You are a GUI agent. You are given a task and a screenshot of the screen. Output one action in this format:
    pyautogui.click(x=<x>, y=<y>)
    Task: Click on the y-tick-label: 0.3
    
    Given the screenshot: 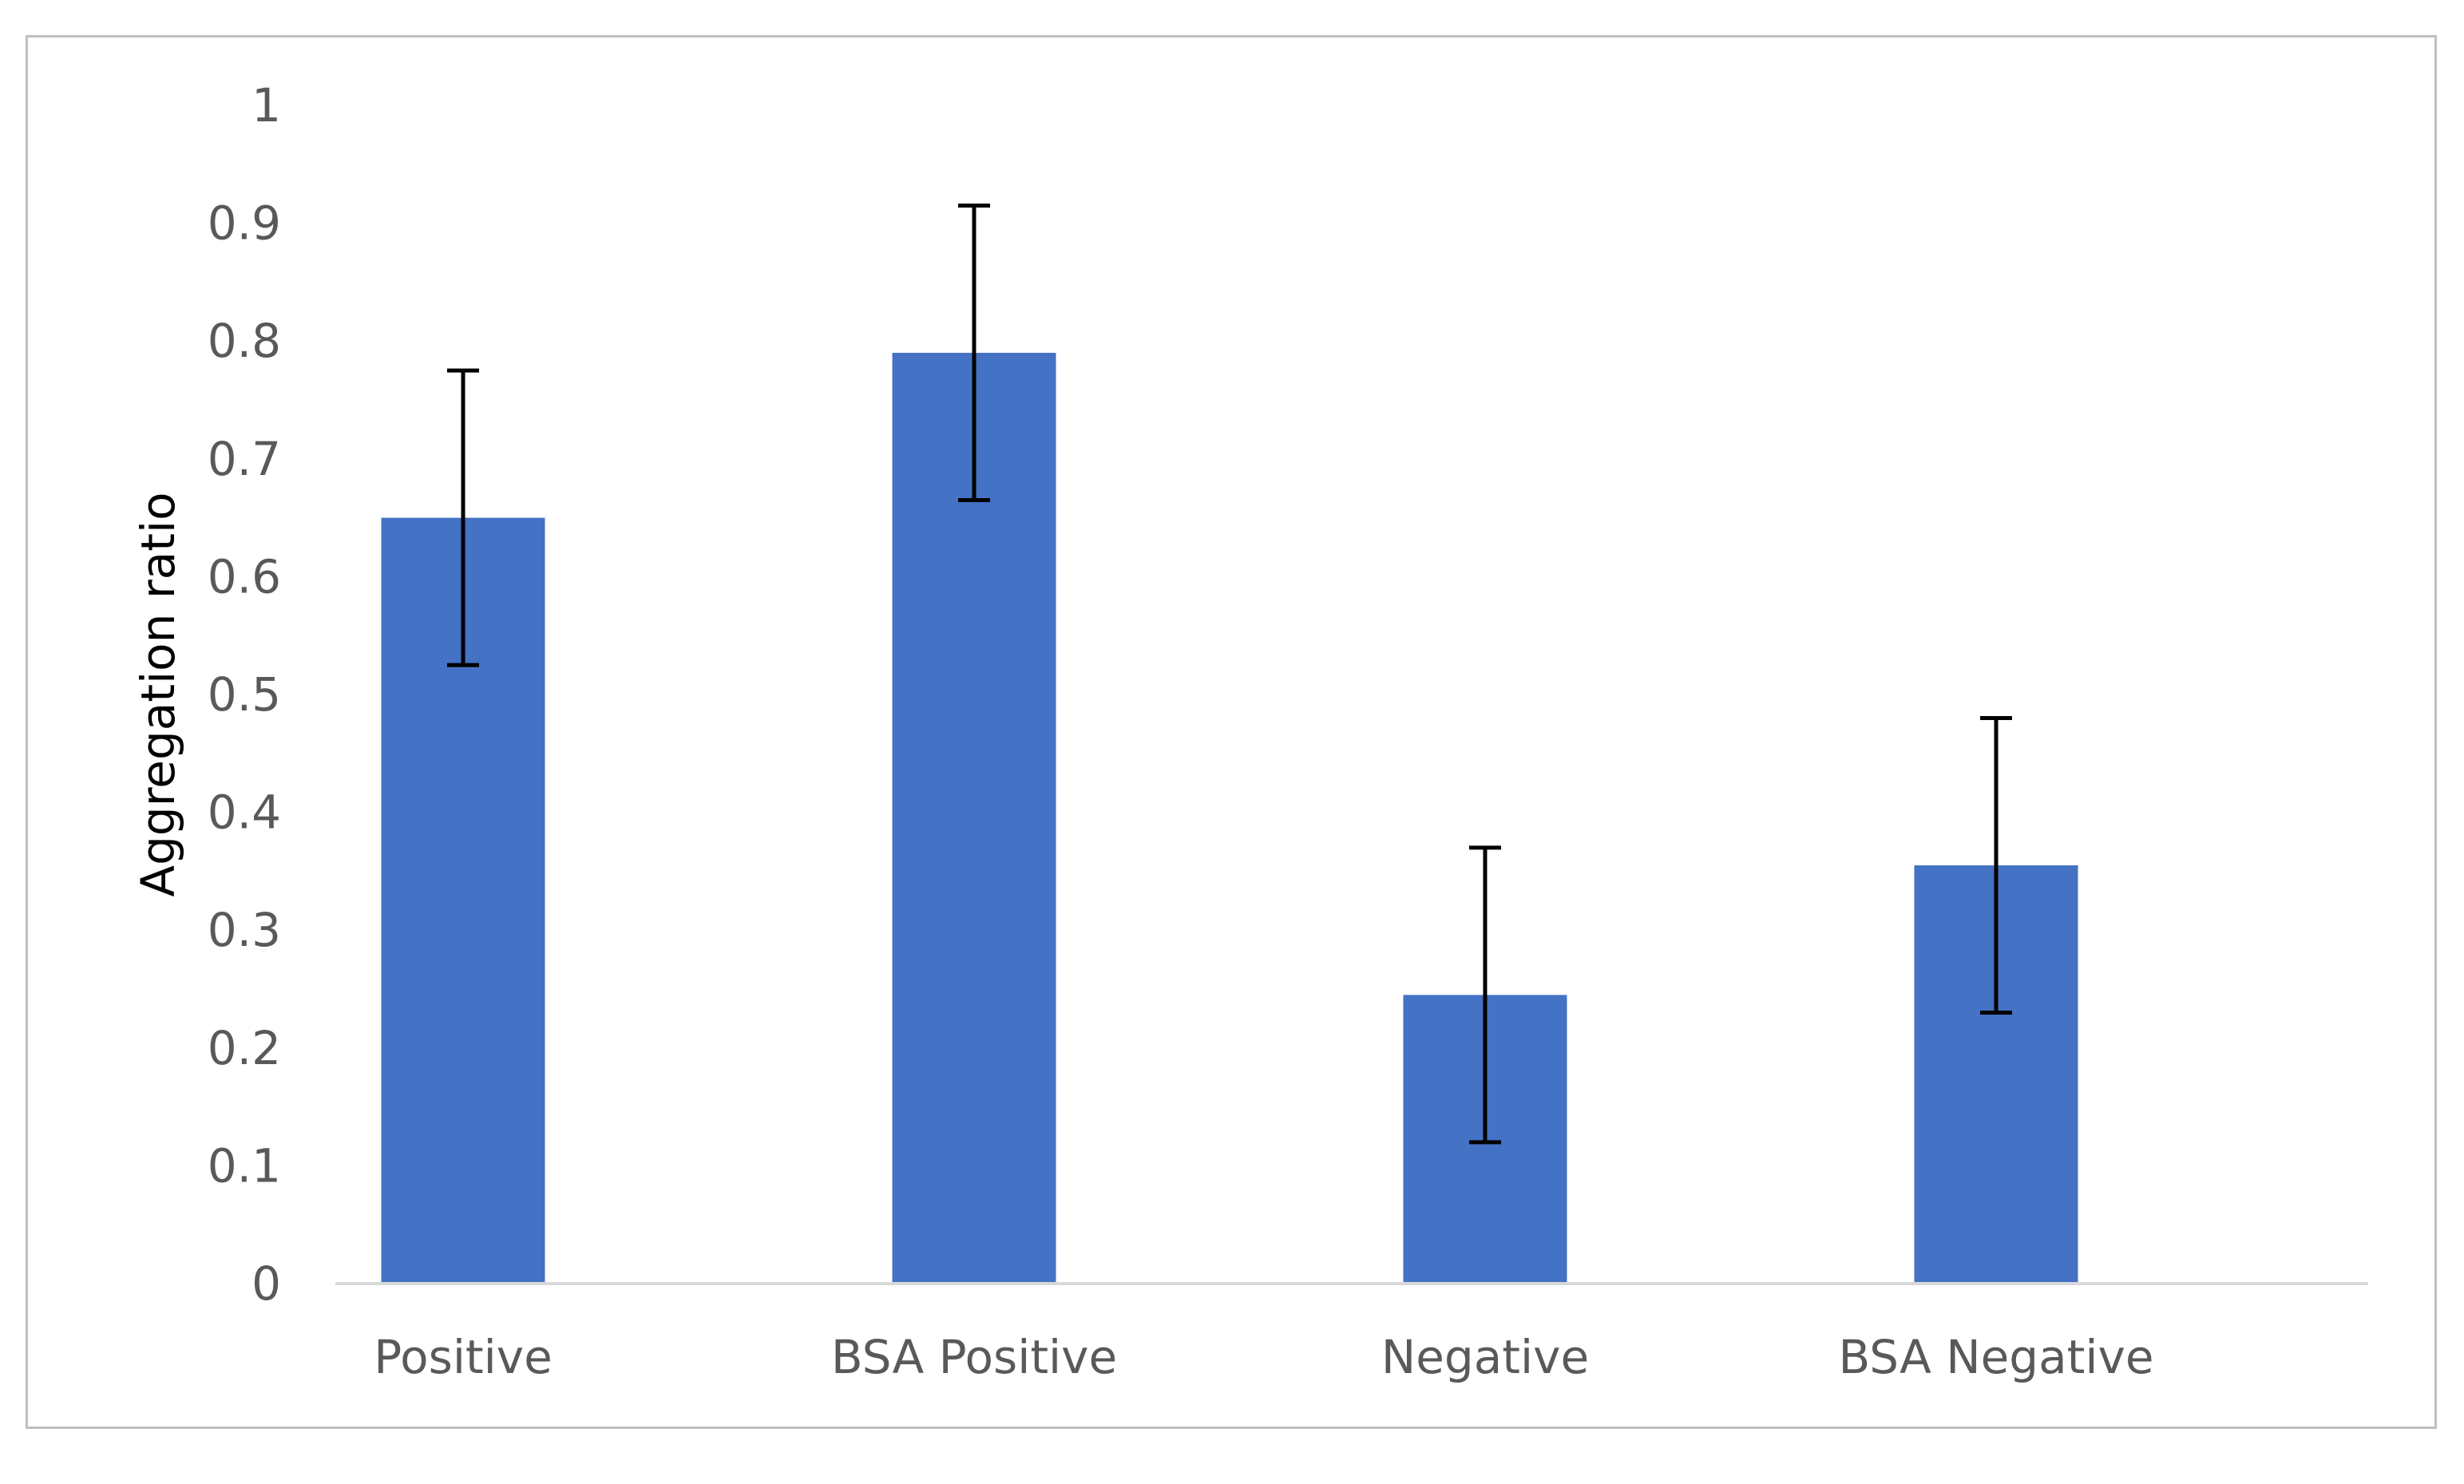 What is the action you would take?
    pyautogui.click(x=244, y=930)
    